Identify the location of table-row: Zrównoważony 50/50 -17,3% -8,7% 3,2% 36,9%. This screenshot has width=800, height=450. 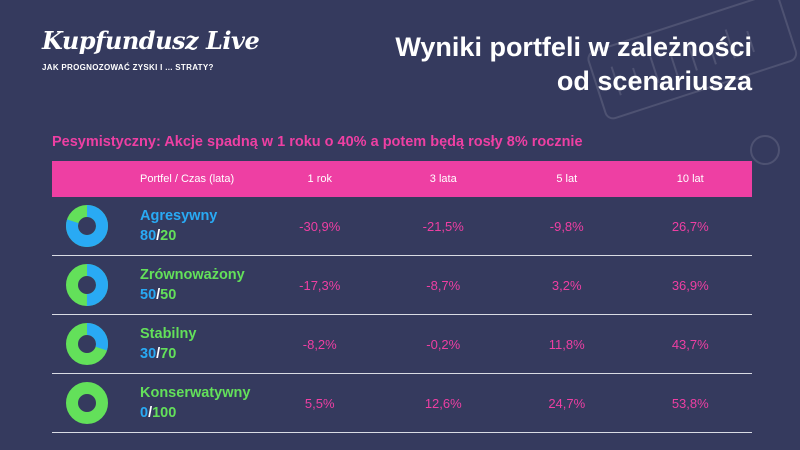
(402, 285).